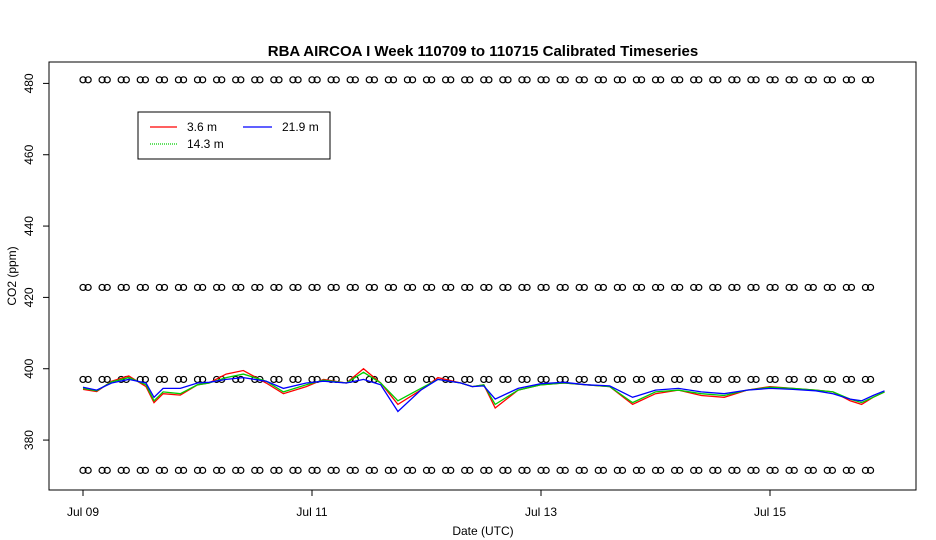 The width and height of the screenshot is (936, 540). What do you see at coordinates (311, 512) in the screenshot?
I see `x-tick-label: Jul 11` at bounding box center [311, 512].